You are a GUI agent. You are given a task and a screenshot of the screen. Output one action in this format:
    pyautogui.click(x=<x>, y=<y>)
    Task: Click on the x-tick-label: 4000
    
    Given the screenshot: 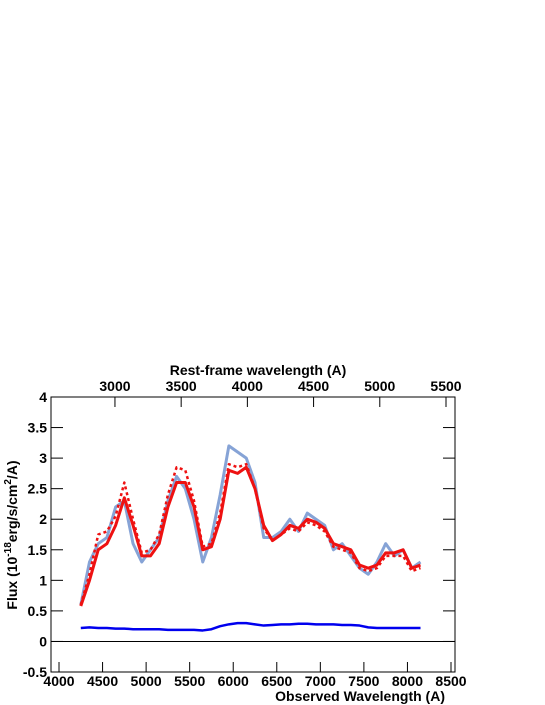 What is the action you would take?
    pyautogui.click(x=58, y=681)
    